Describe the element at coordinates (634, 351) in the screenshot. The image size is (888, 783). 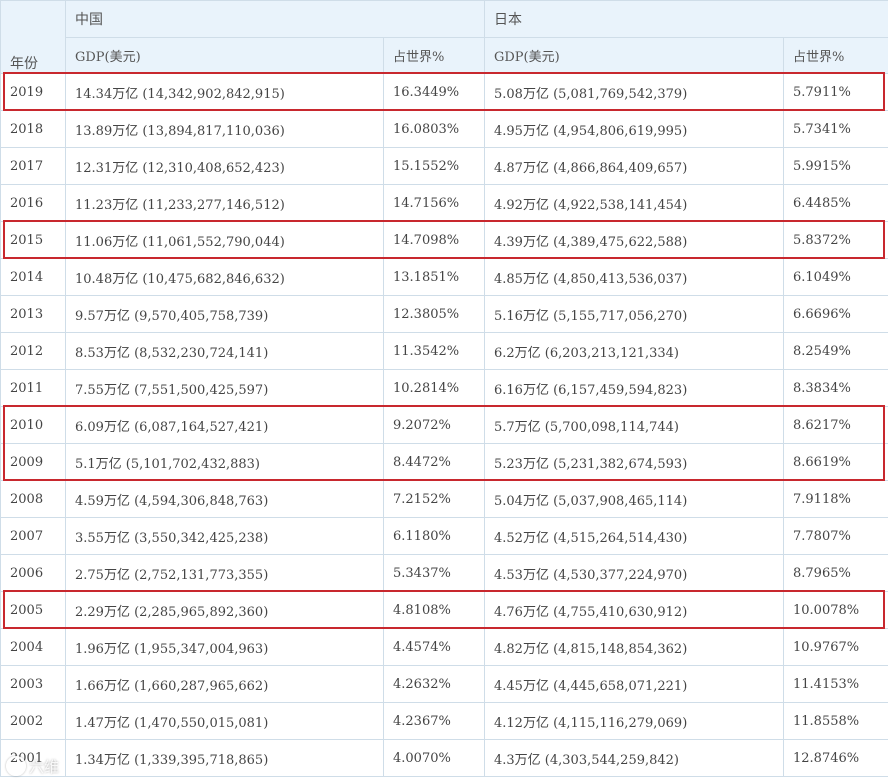
I see `japan-gdp-cell: 6.2万亿 (6,203,213,121,334)` at that location.